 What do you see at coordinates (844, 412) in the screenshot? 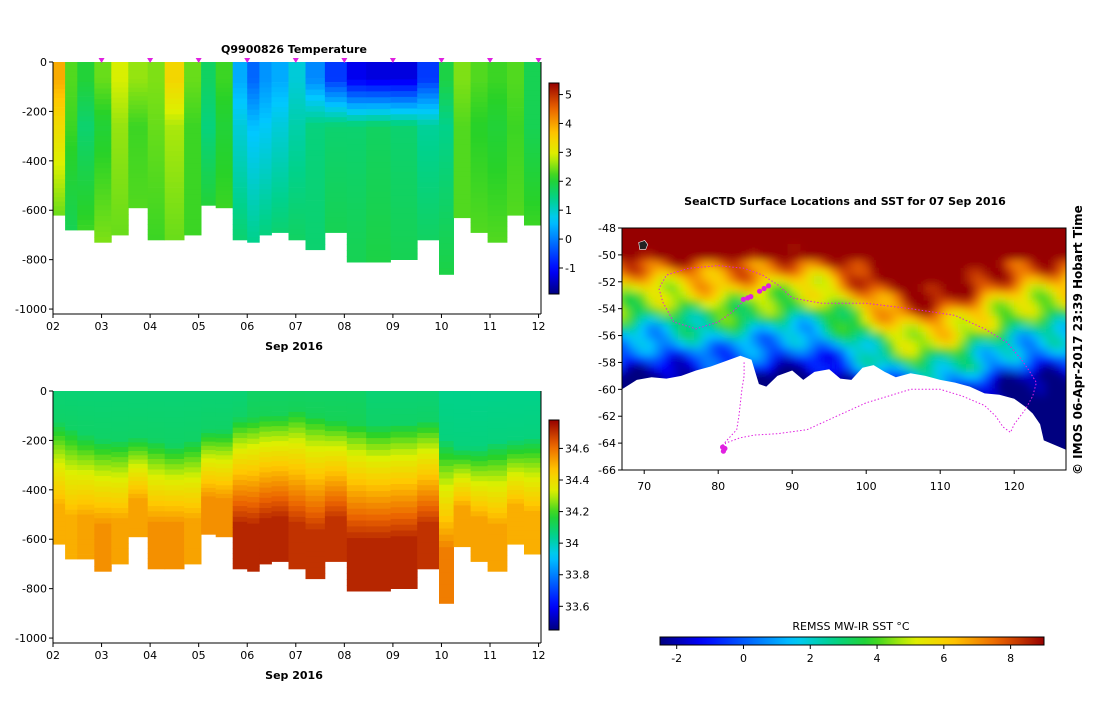
I see `ice-mask` at bounding box center [844, 412].